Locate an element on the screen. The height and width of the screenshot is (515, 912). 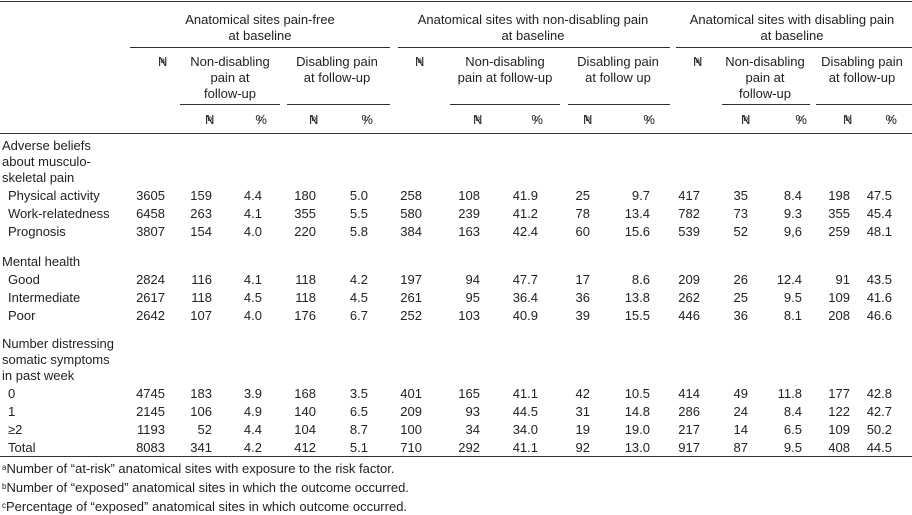
section-title: Number distressing is located at coordinates (58, 343).